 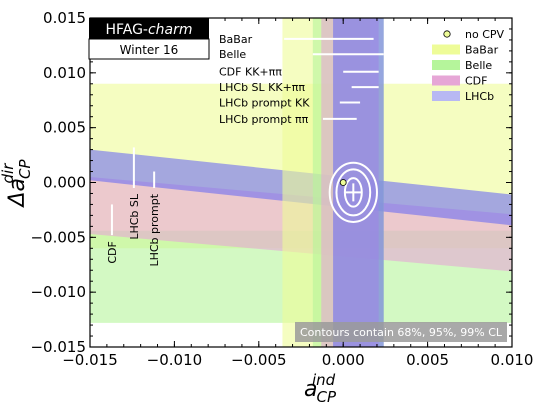 I want to click on x-axis-label-main: a, so click(x=310, y=389).